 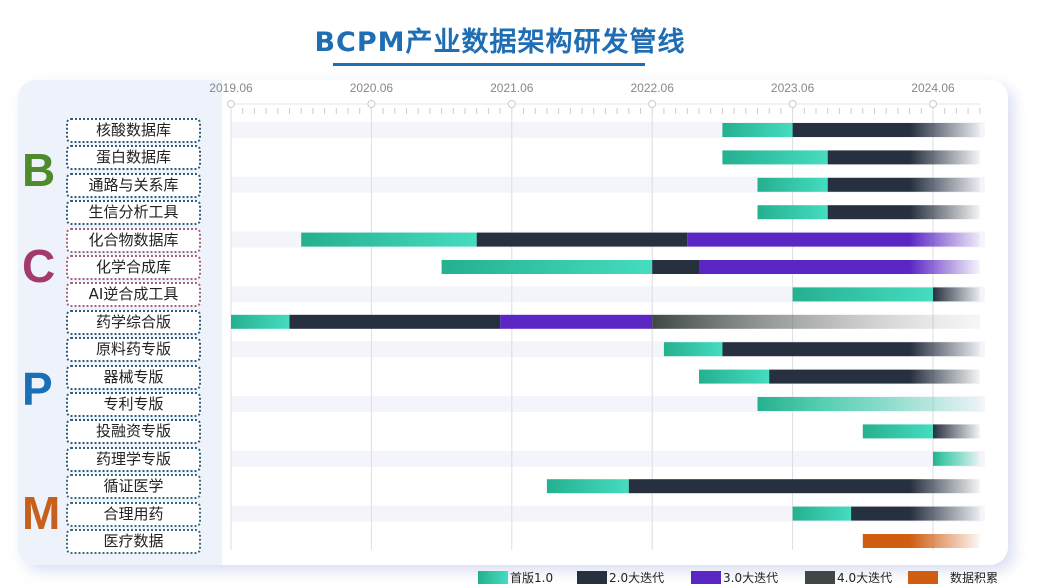 What do you see at coordinates (133, 185) in the screenshot?
I see `row-label: 通路与关系库` at bounding box center [133, 185].